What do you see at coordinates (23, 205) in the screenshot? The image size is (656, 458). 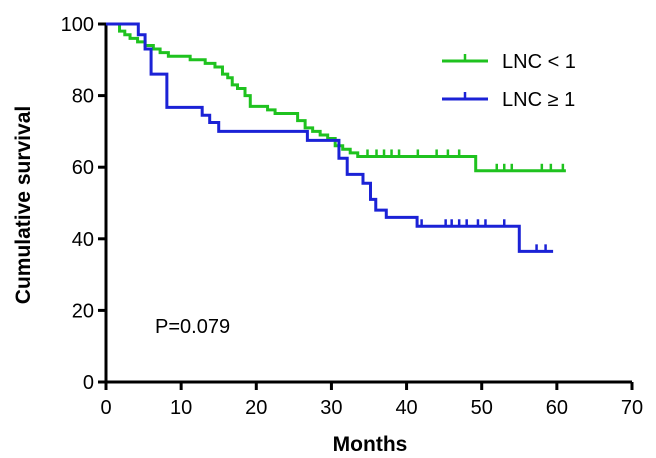 I see `y-axis-title: Cumulative survival` at bounding box center [23, 205].